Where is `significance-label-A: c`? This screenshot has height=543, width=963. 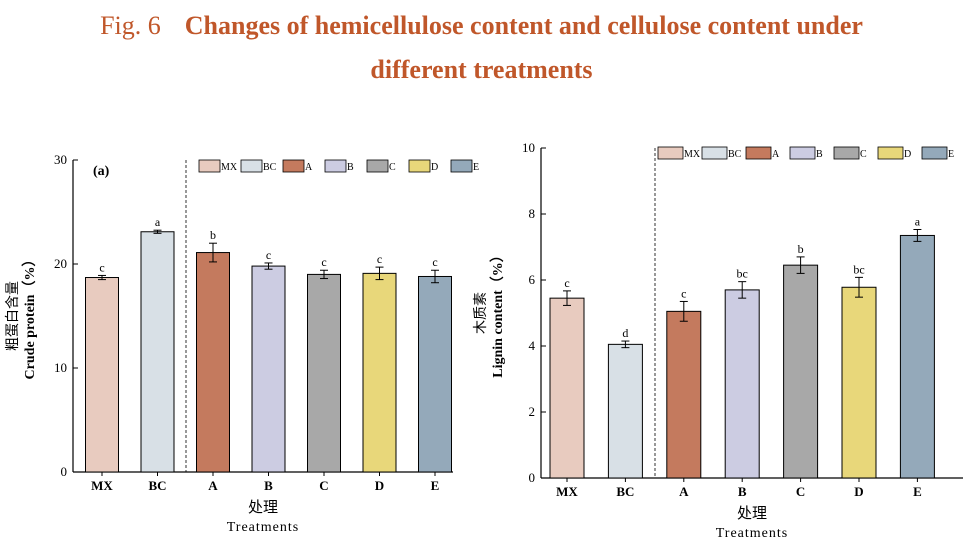 significance-label-A: c is located at coordinates (683, 293).